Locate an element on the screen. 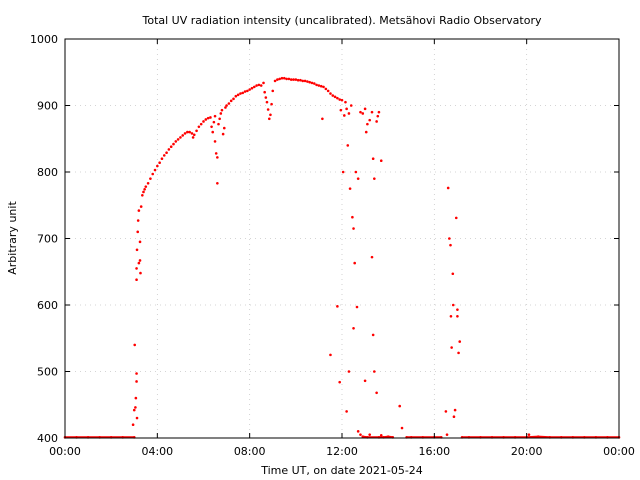 The height and width of the screenshot is (480, 640). y-tick-label: 800 is located at coordinates (47, 172).